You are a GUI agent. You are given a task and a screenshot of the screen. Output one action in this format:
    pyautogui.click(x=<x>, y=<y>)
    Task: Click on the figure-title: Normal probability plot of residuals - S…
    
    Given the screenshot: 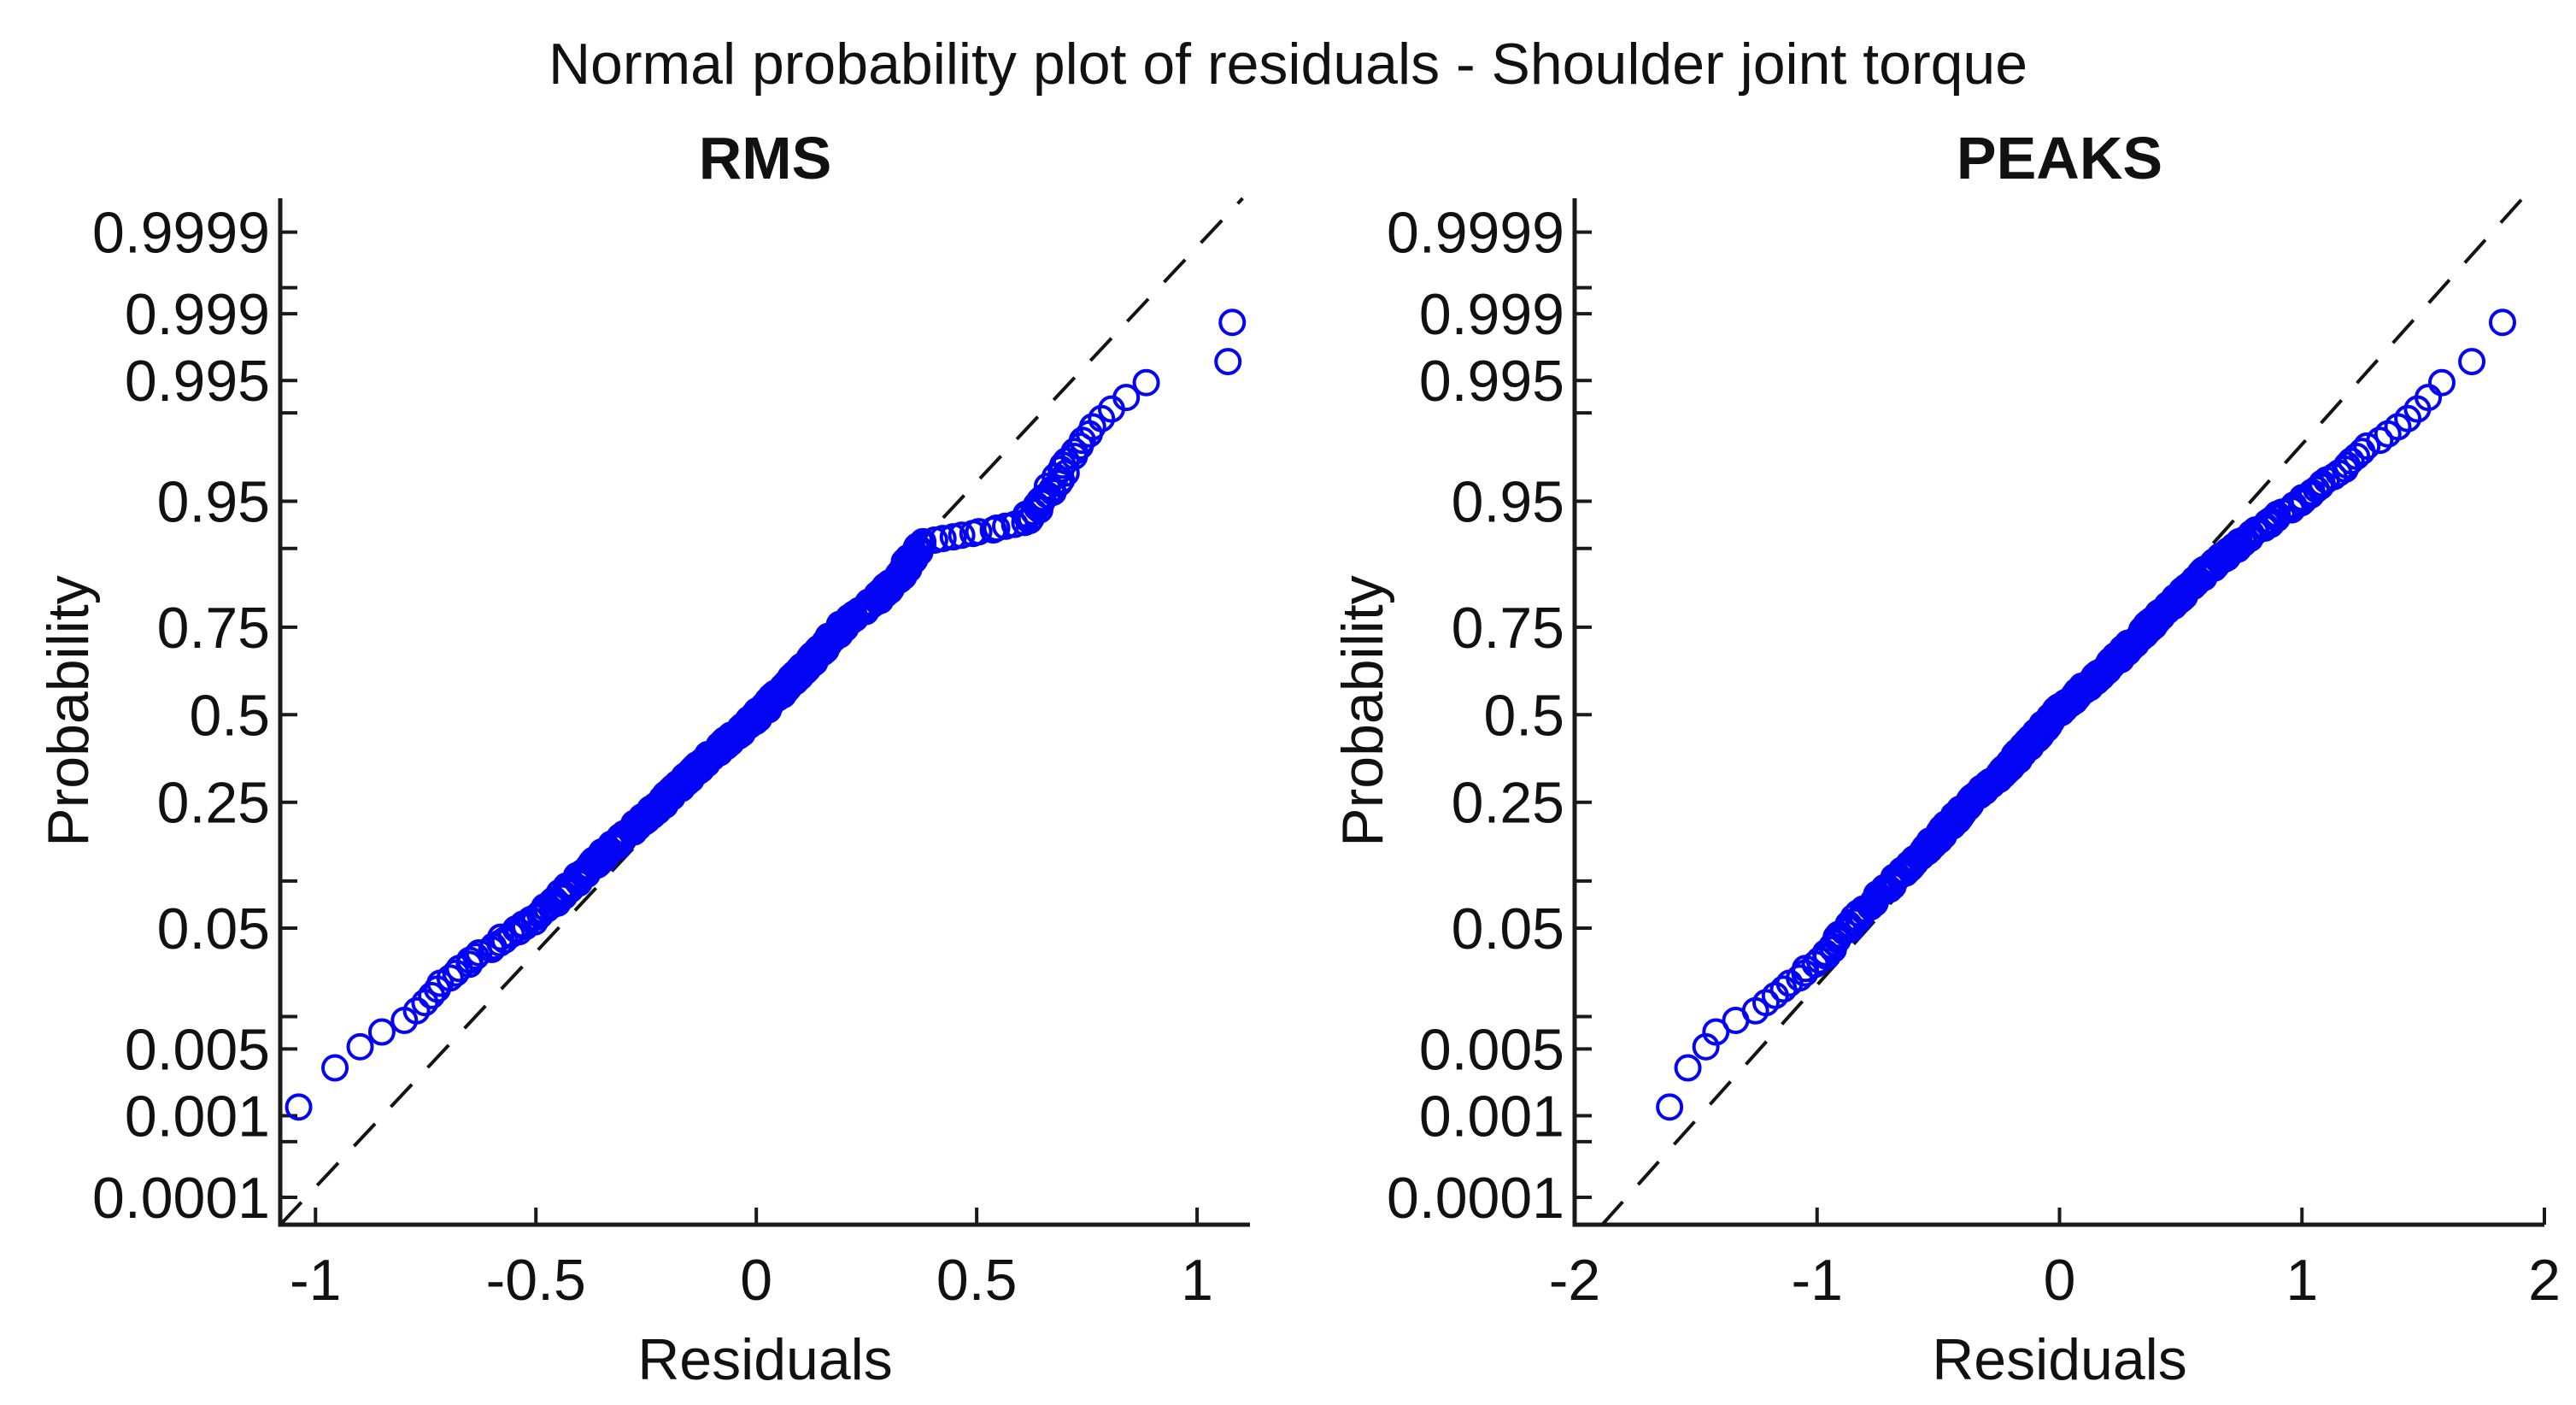 What is the action you would take?
    pyautogui.click(x=1288, y=64)
    